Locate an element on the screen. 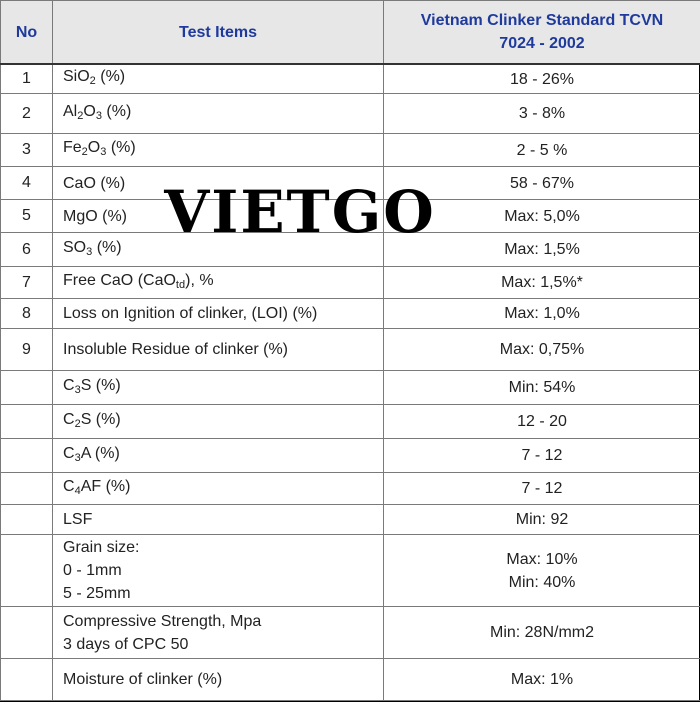 The width and height of the screenshot is (700, 702). row-number: 4 is located at coordinates (26, 183).